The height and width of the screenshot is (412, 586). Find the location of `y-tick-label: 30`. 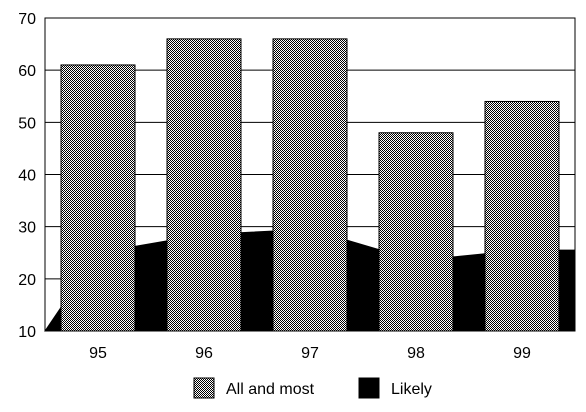

y-tick-label: 30 is located at coordinates (27, 228).